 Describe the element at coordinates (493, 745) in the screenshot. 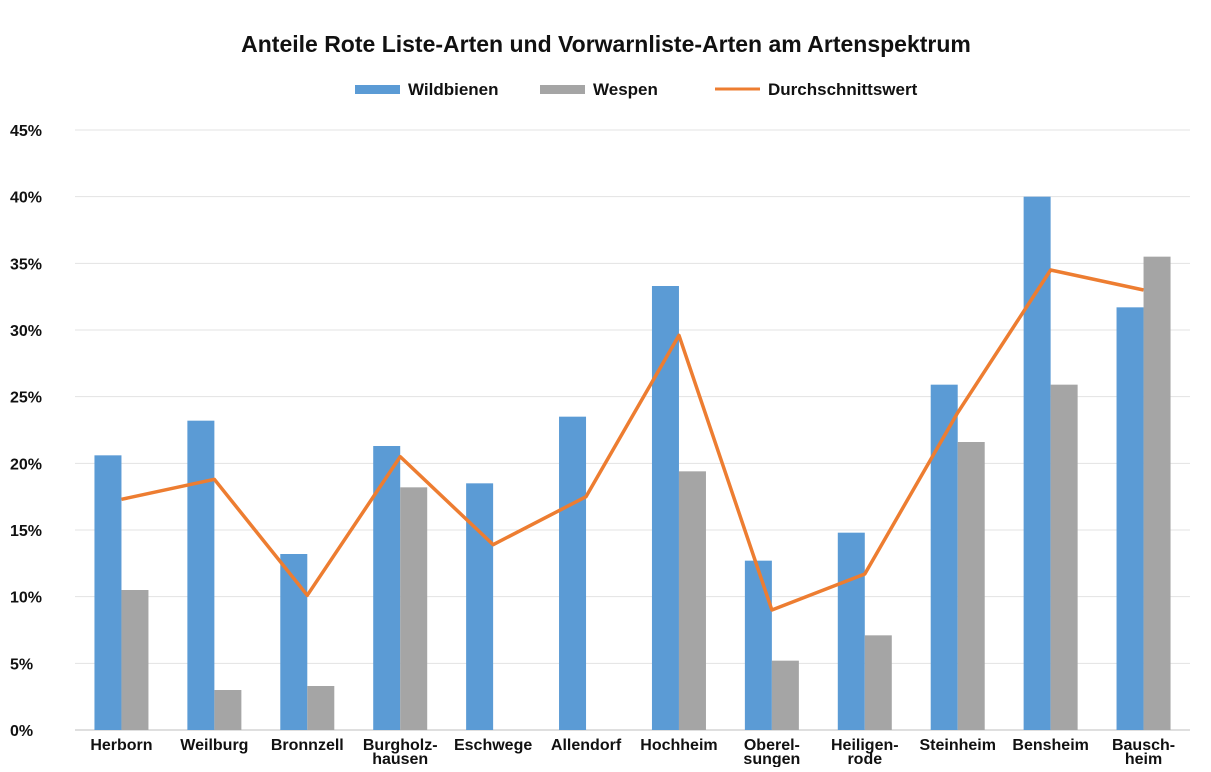

I see `x-tick-label: Eschwege` at that location.